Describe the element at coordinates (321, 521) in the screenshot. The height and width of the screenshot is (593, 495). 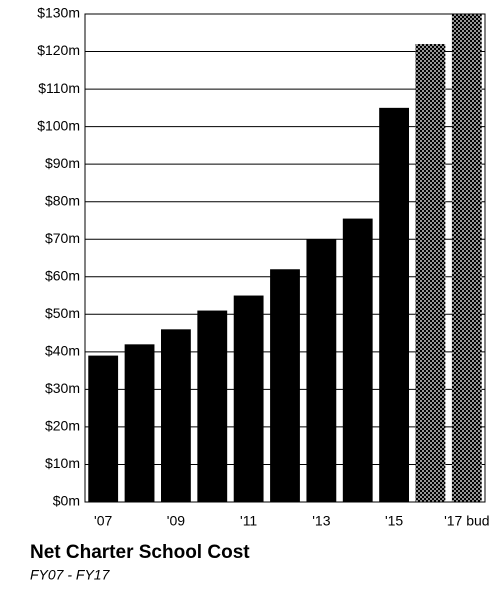
I see `x-tick-label: '13` at that location.